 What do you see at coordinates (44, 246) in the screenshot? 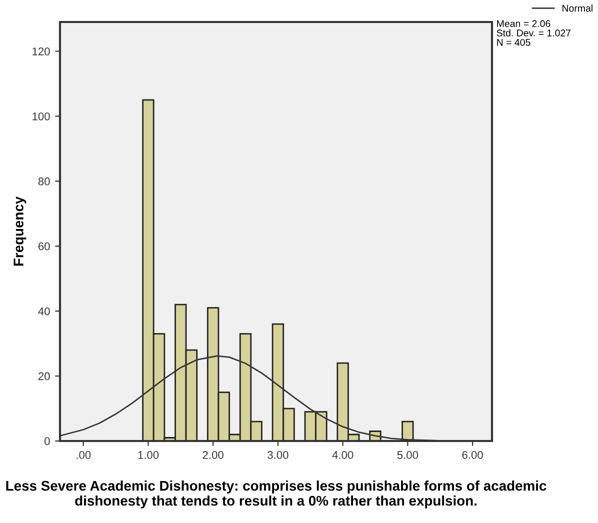
I see `y-tick-label: 60` at bounding box center [44, 246].